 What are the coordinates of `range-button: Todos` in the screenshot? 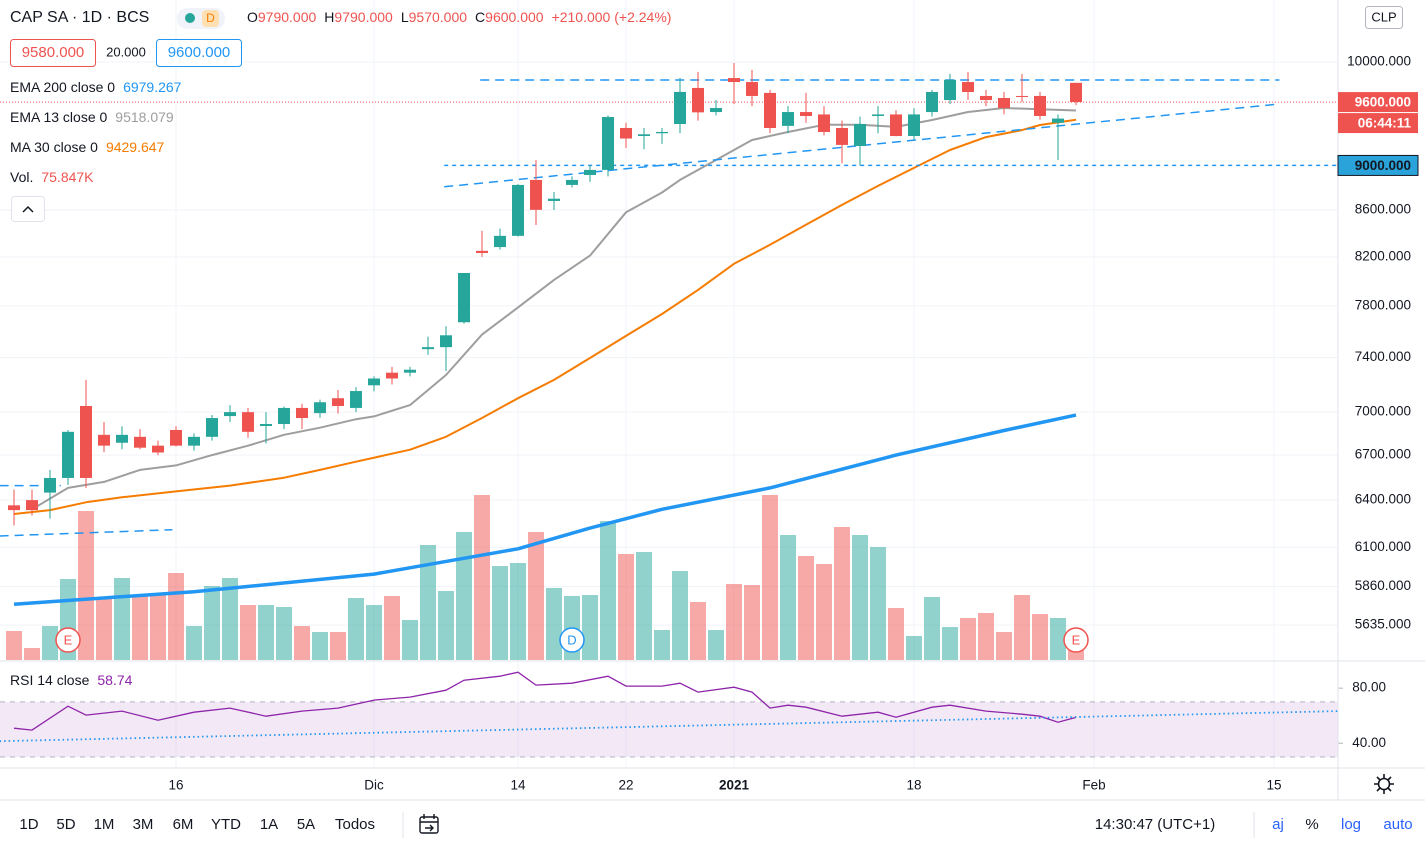 It's located at (355, 824).